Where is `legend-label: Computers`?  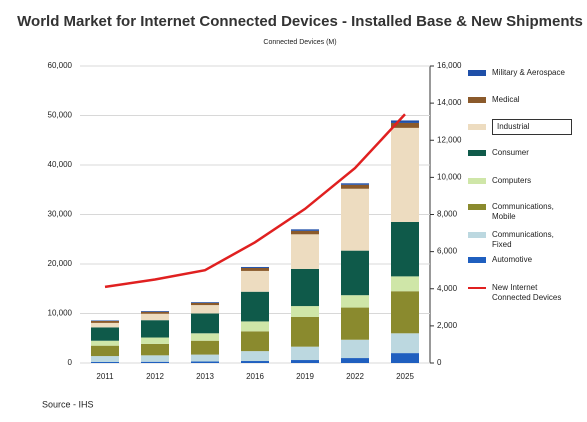
legend-label: Computers is located at coordinates (512, 180).